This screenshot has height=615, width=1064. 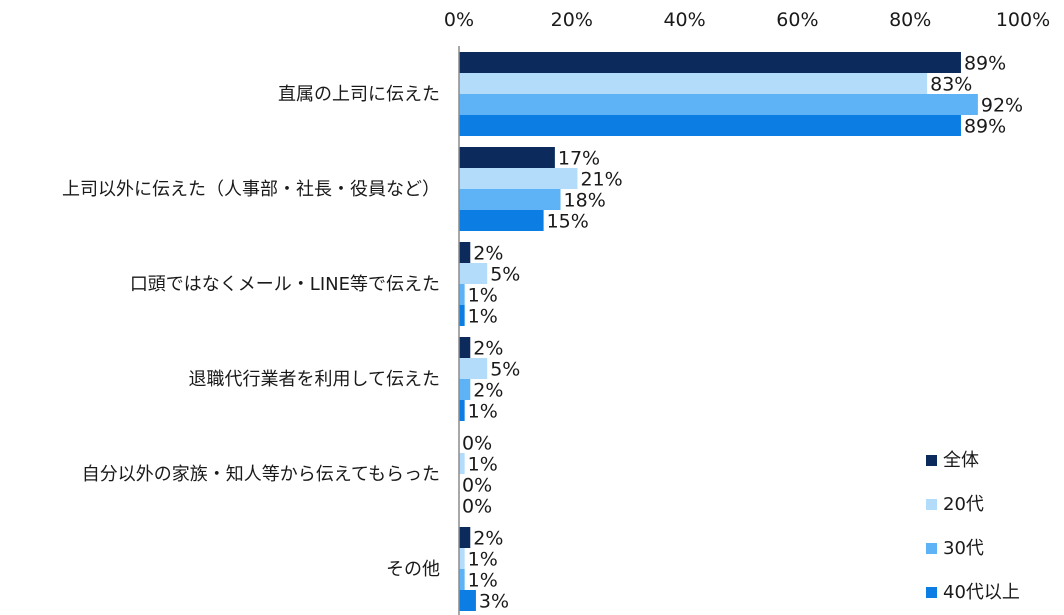 What do you see at coordinates (910, 20) in the screenshot?
I see `x-tick-label: 80%` at bounding box center [910, 20].